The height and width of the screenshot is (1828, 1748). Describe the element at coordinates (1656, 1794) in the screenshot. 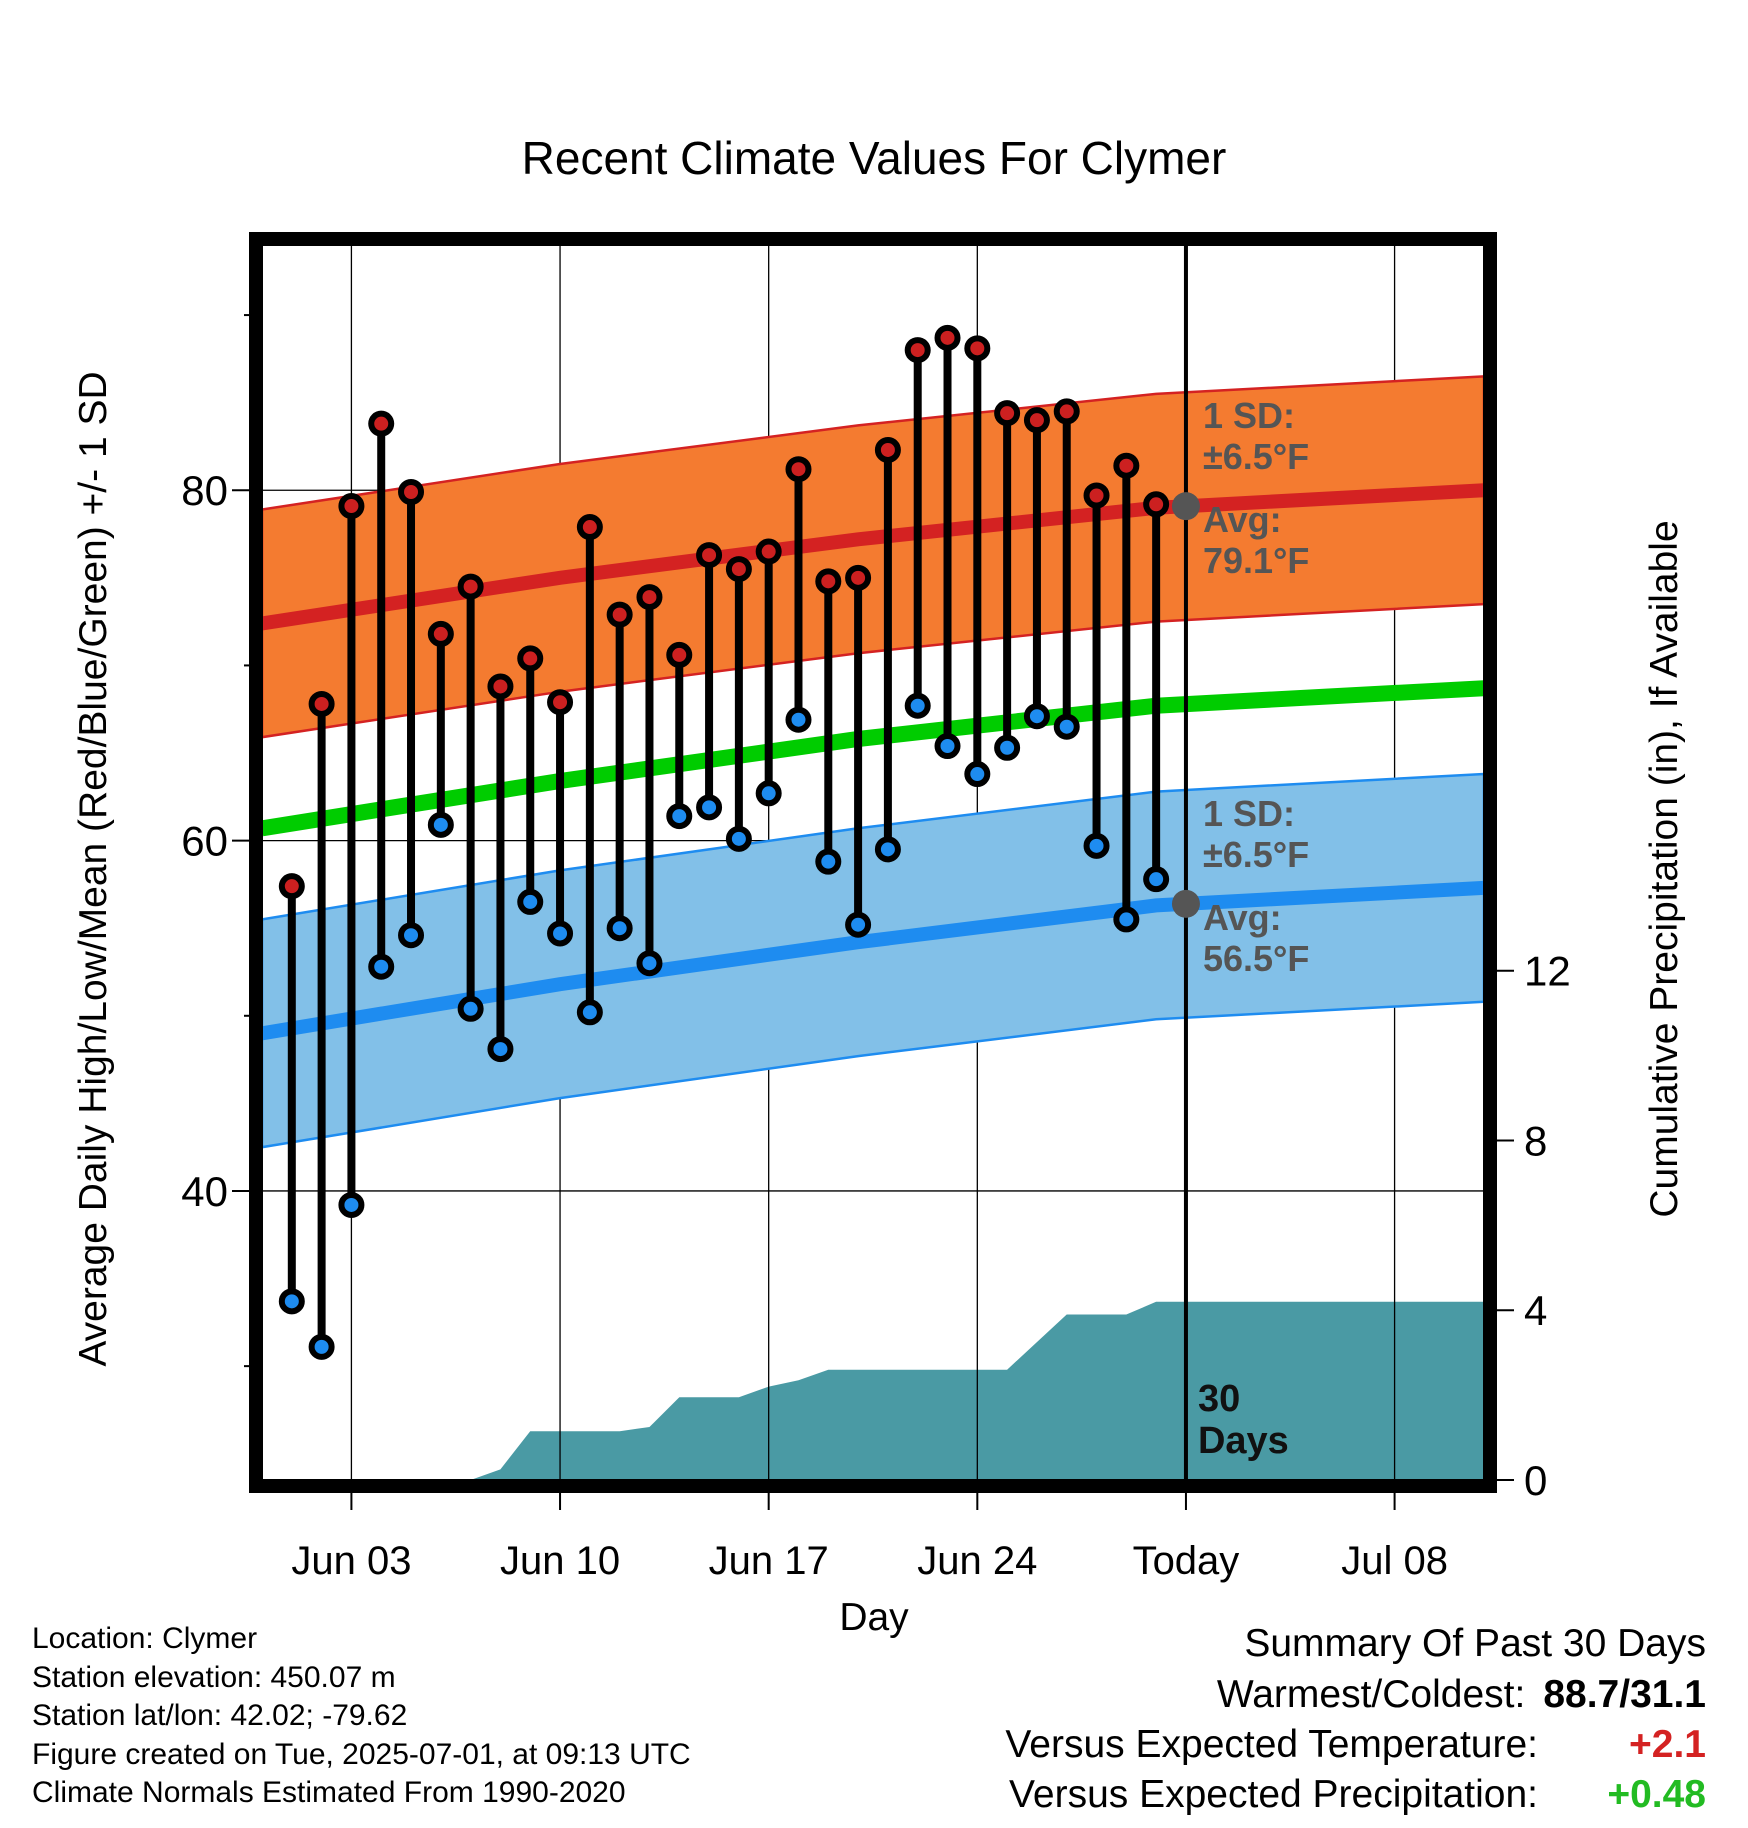

I see `precip-delta-value: +0.48` at that location.